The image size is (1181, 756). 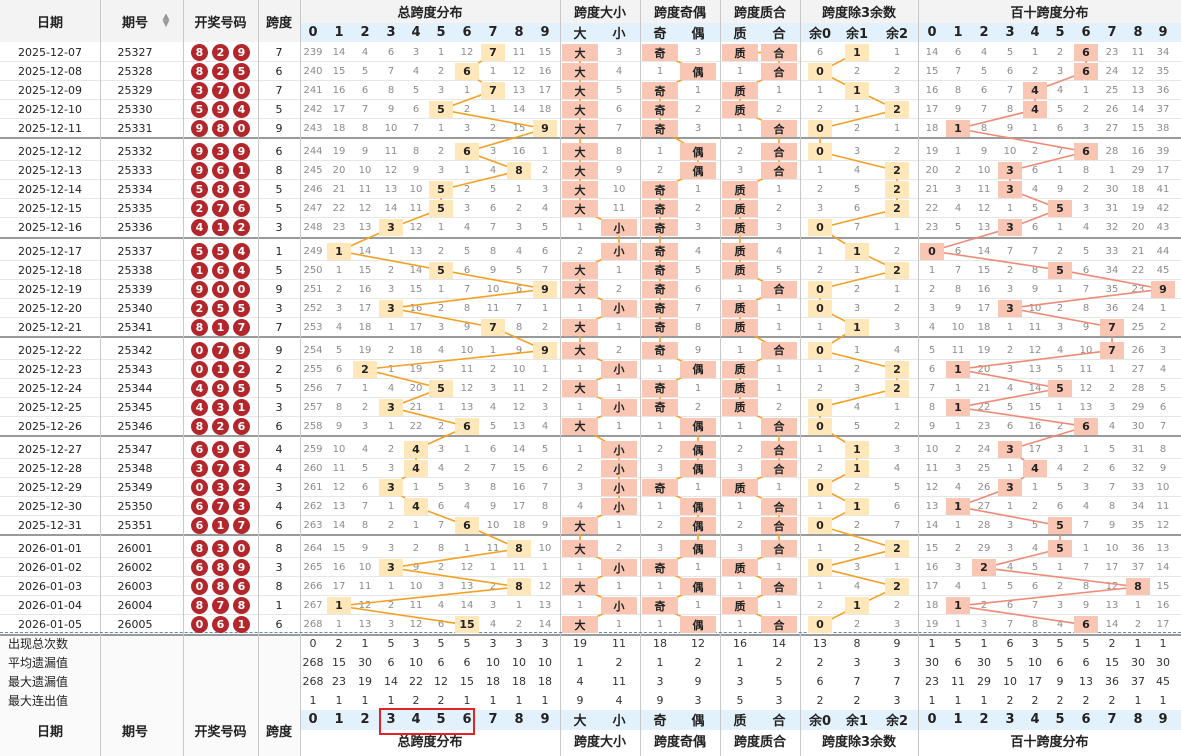 What do you see at coordinates (365, 369) in the screenshot?
I see `span-dist-hit: 2` at bounding box center [365, 369].